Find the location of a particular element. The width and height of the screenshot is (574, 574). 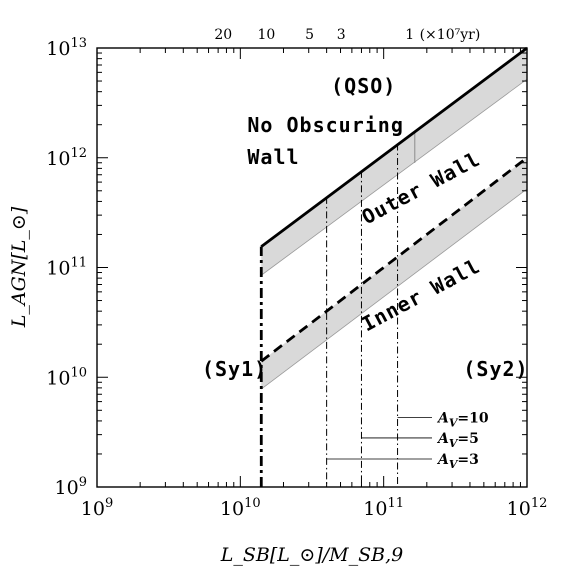

y-tick-label: 1012 is located at coordinates (66, 158).